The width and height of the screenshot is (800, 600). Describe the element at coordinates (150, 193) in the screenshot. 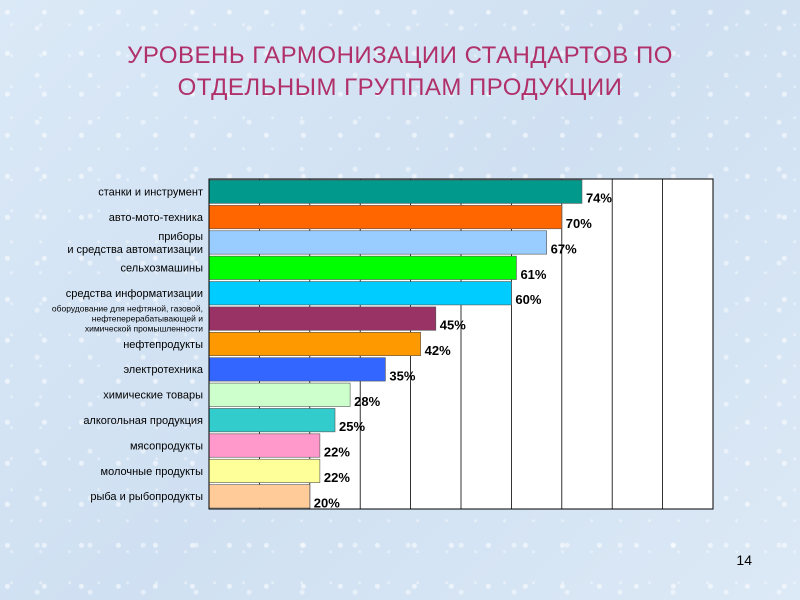

I see `category-label: станки и инструмент` at that location.